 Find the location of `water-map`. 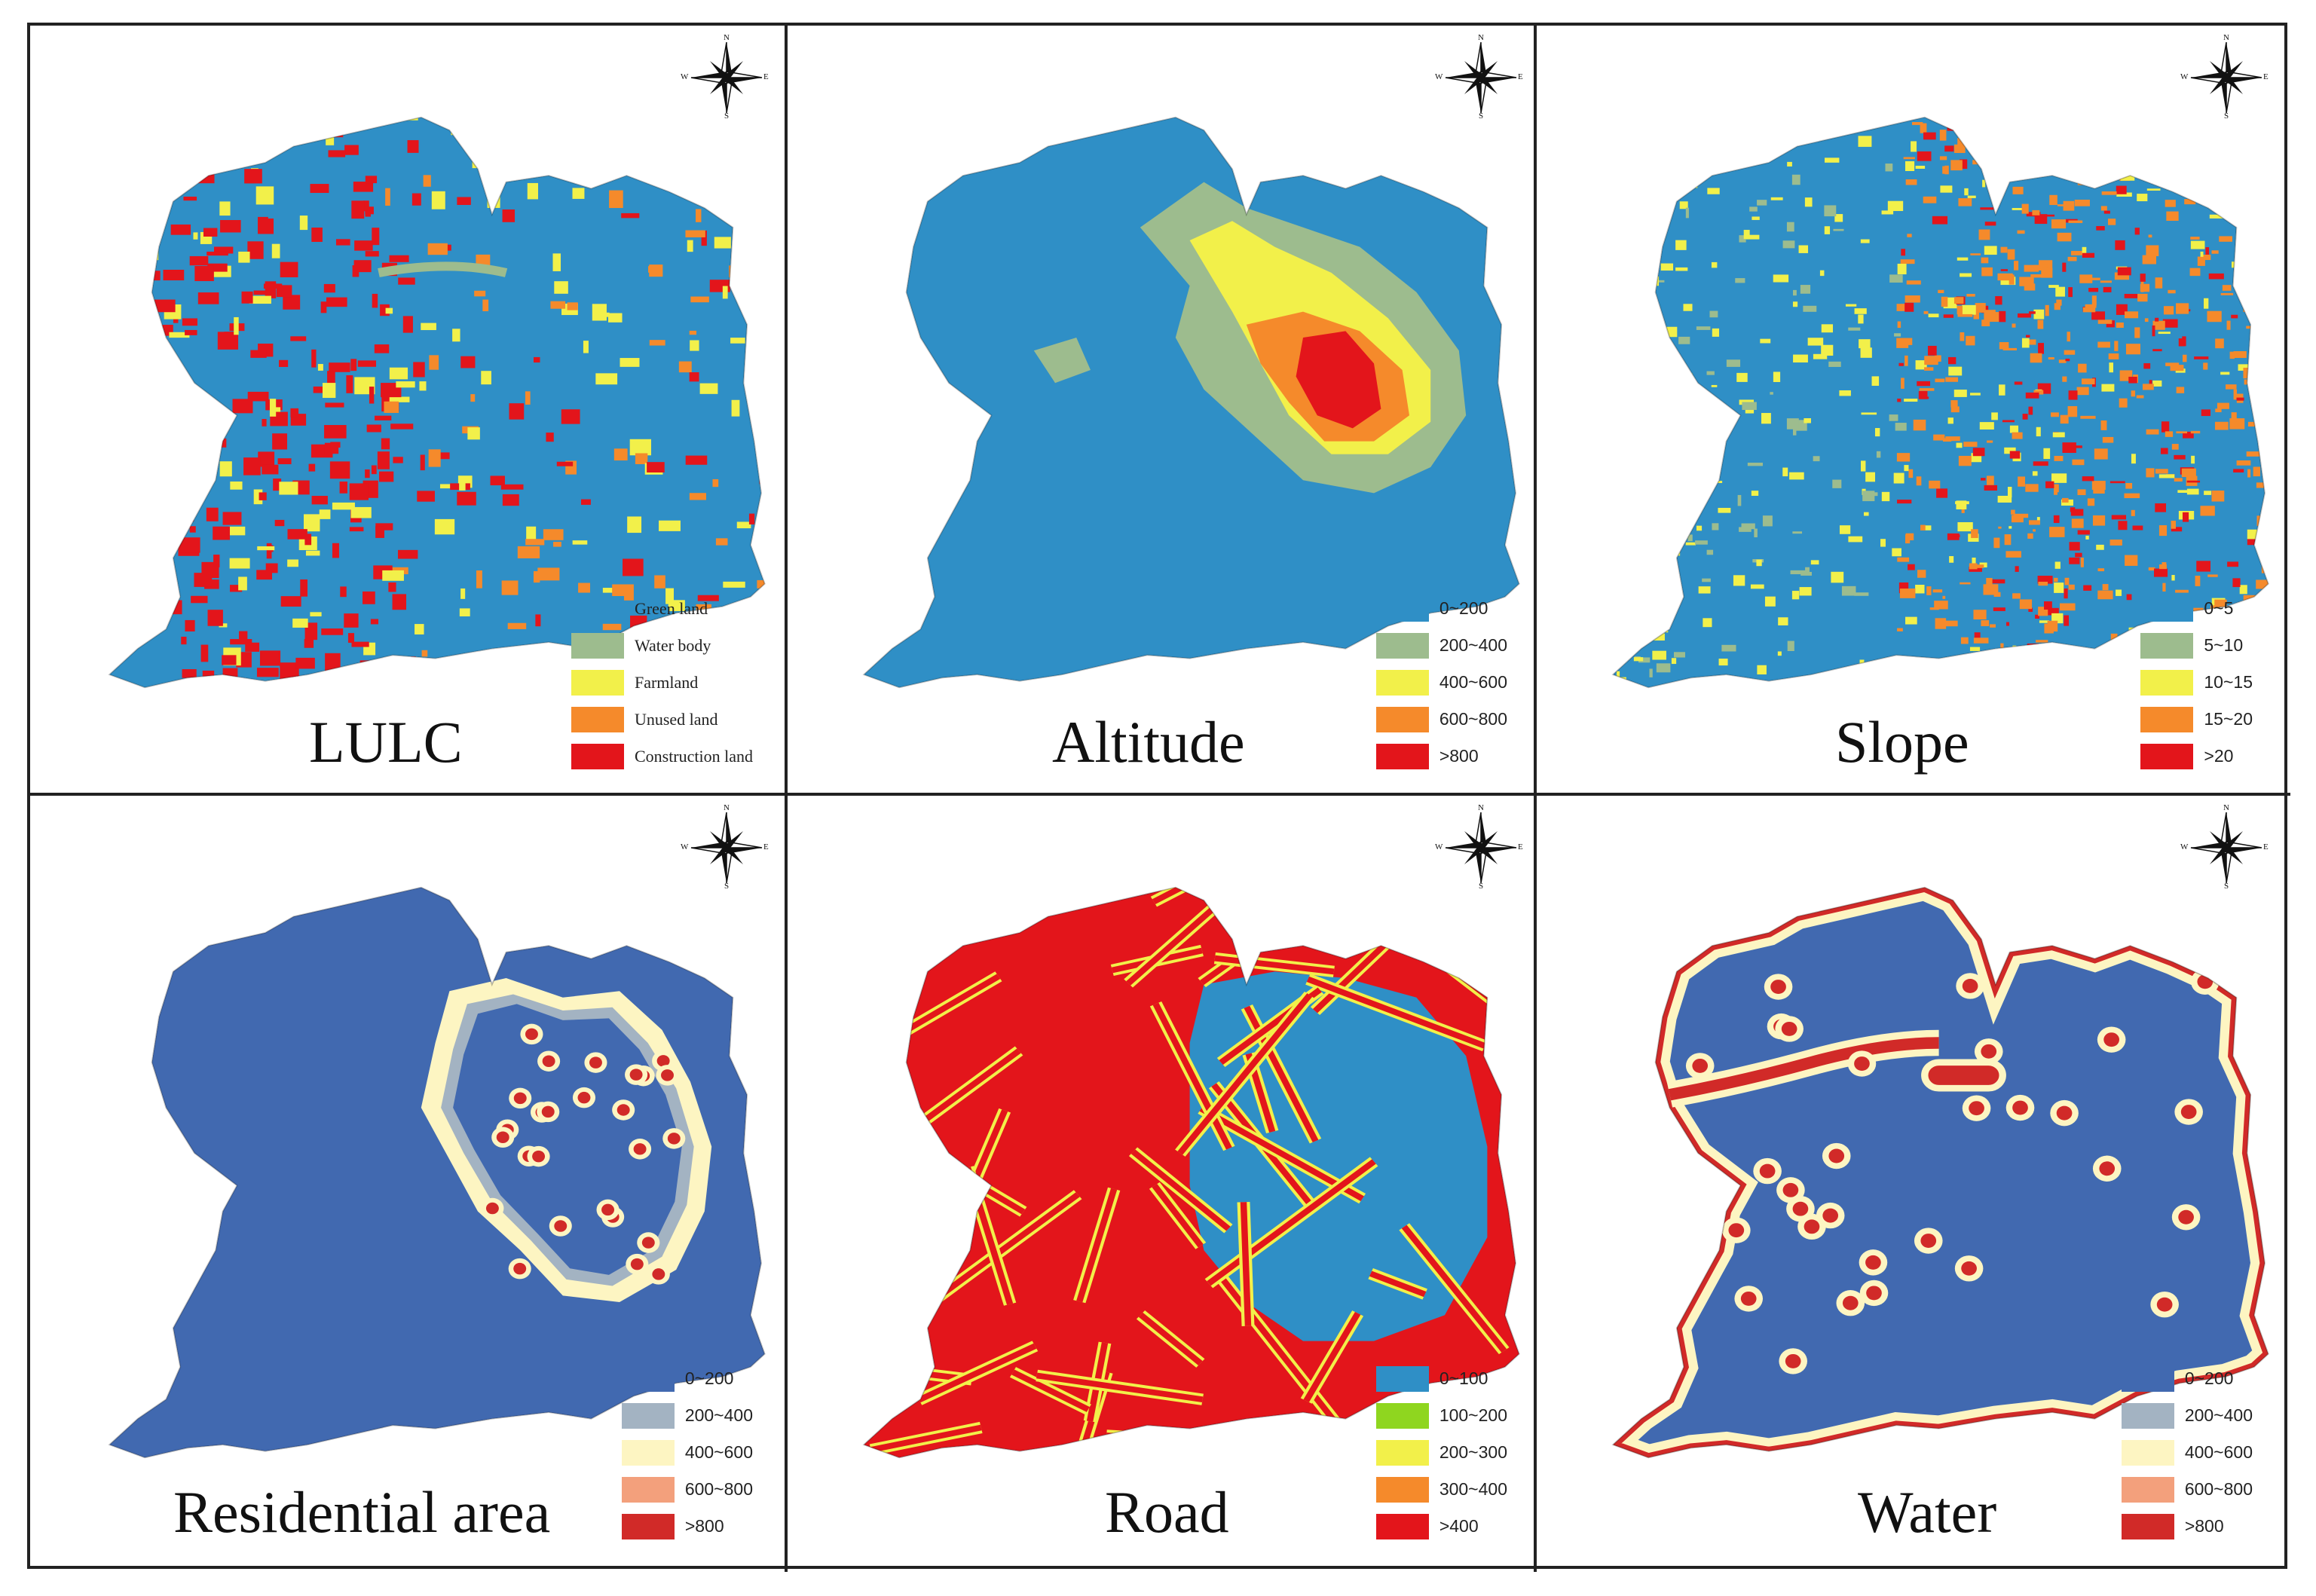

water-map is located at coordinates (1940, 1172).